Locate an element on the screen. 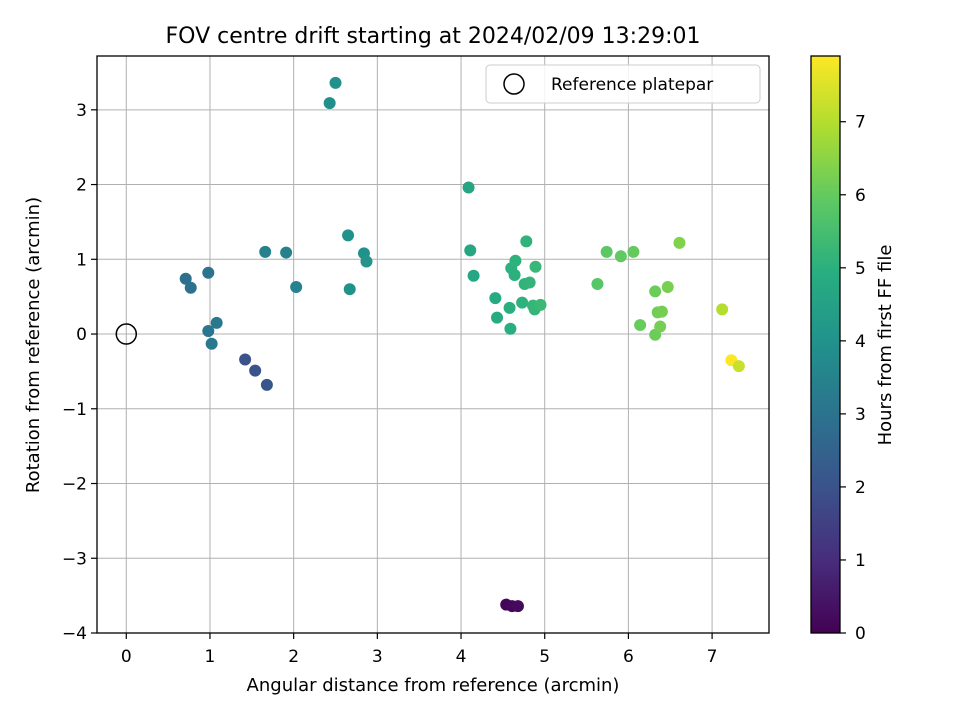 The image size is (960, 720). y-tick-label: −1 is located at coordinates (74, 410).